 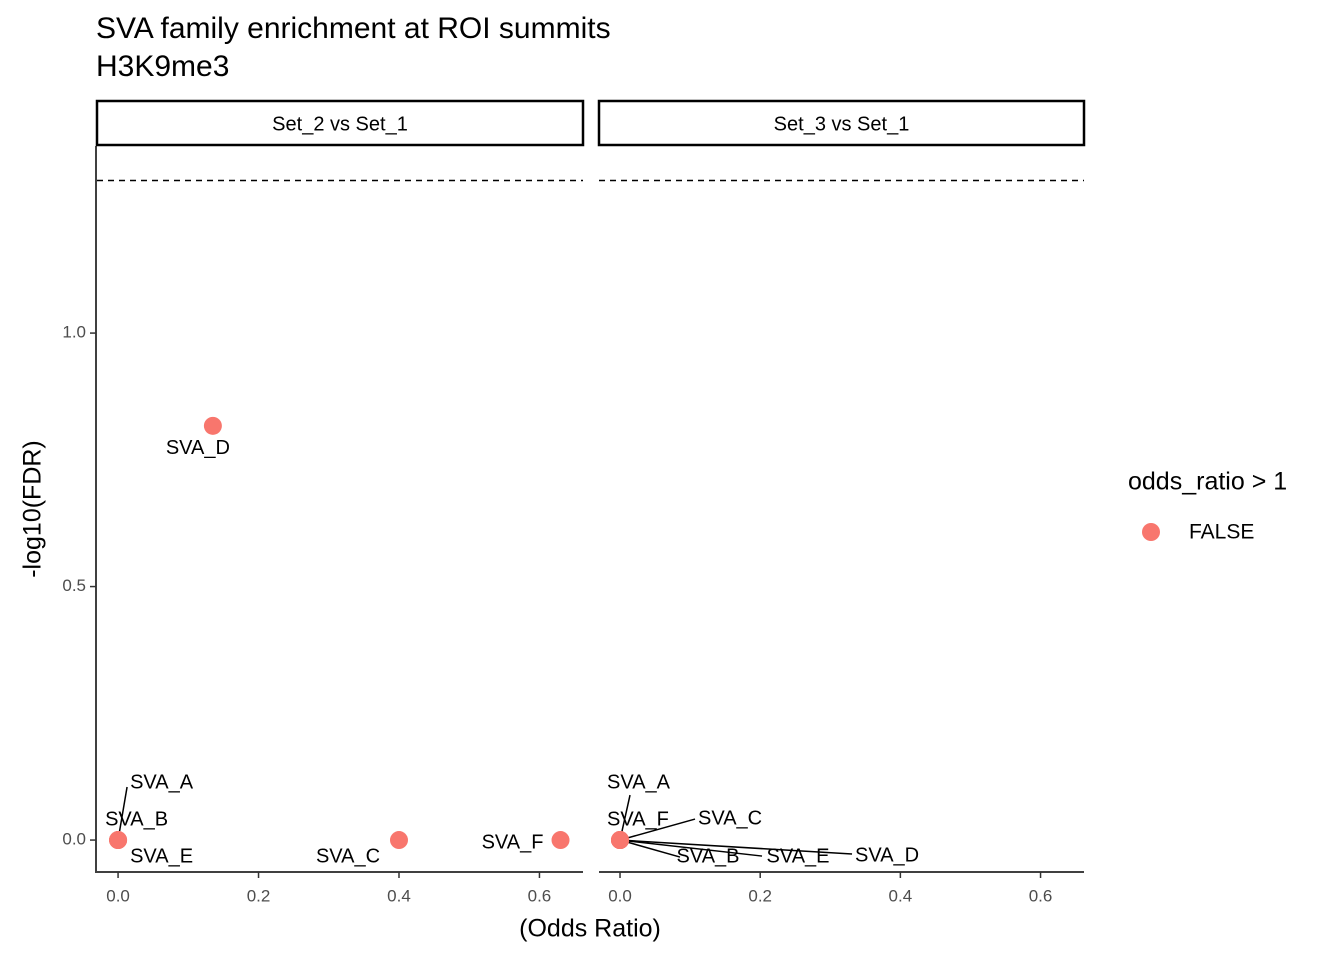 What do you see at coordinates (33, 509) in the screenshot?
I see `y-axis-label: -log10(FDR)` at bounding box center [33, 509].